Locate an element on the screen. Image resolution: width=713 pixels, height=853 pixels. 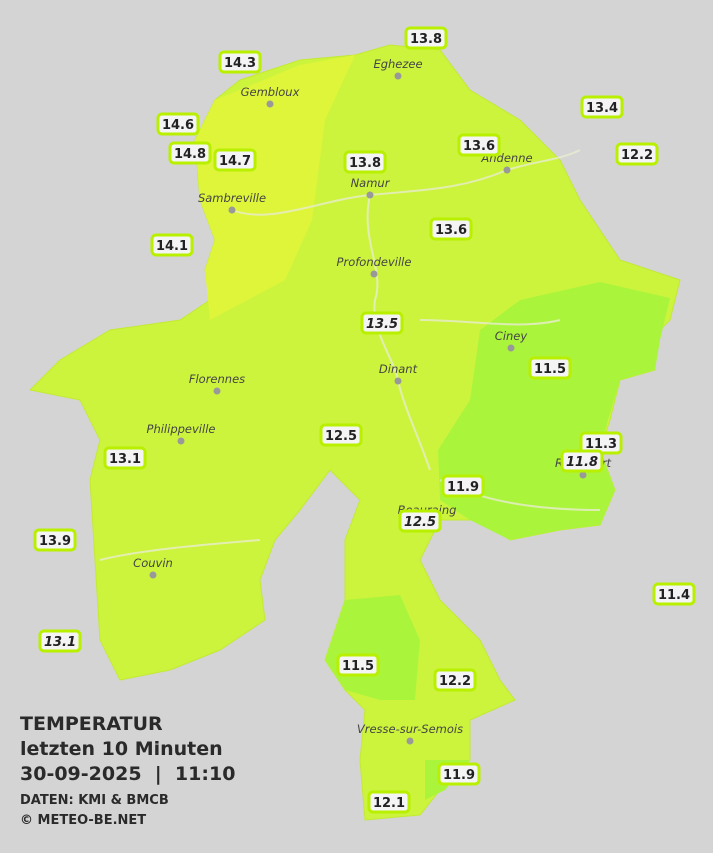
city-label: Florennes is located at coordinates (217, 379).